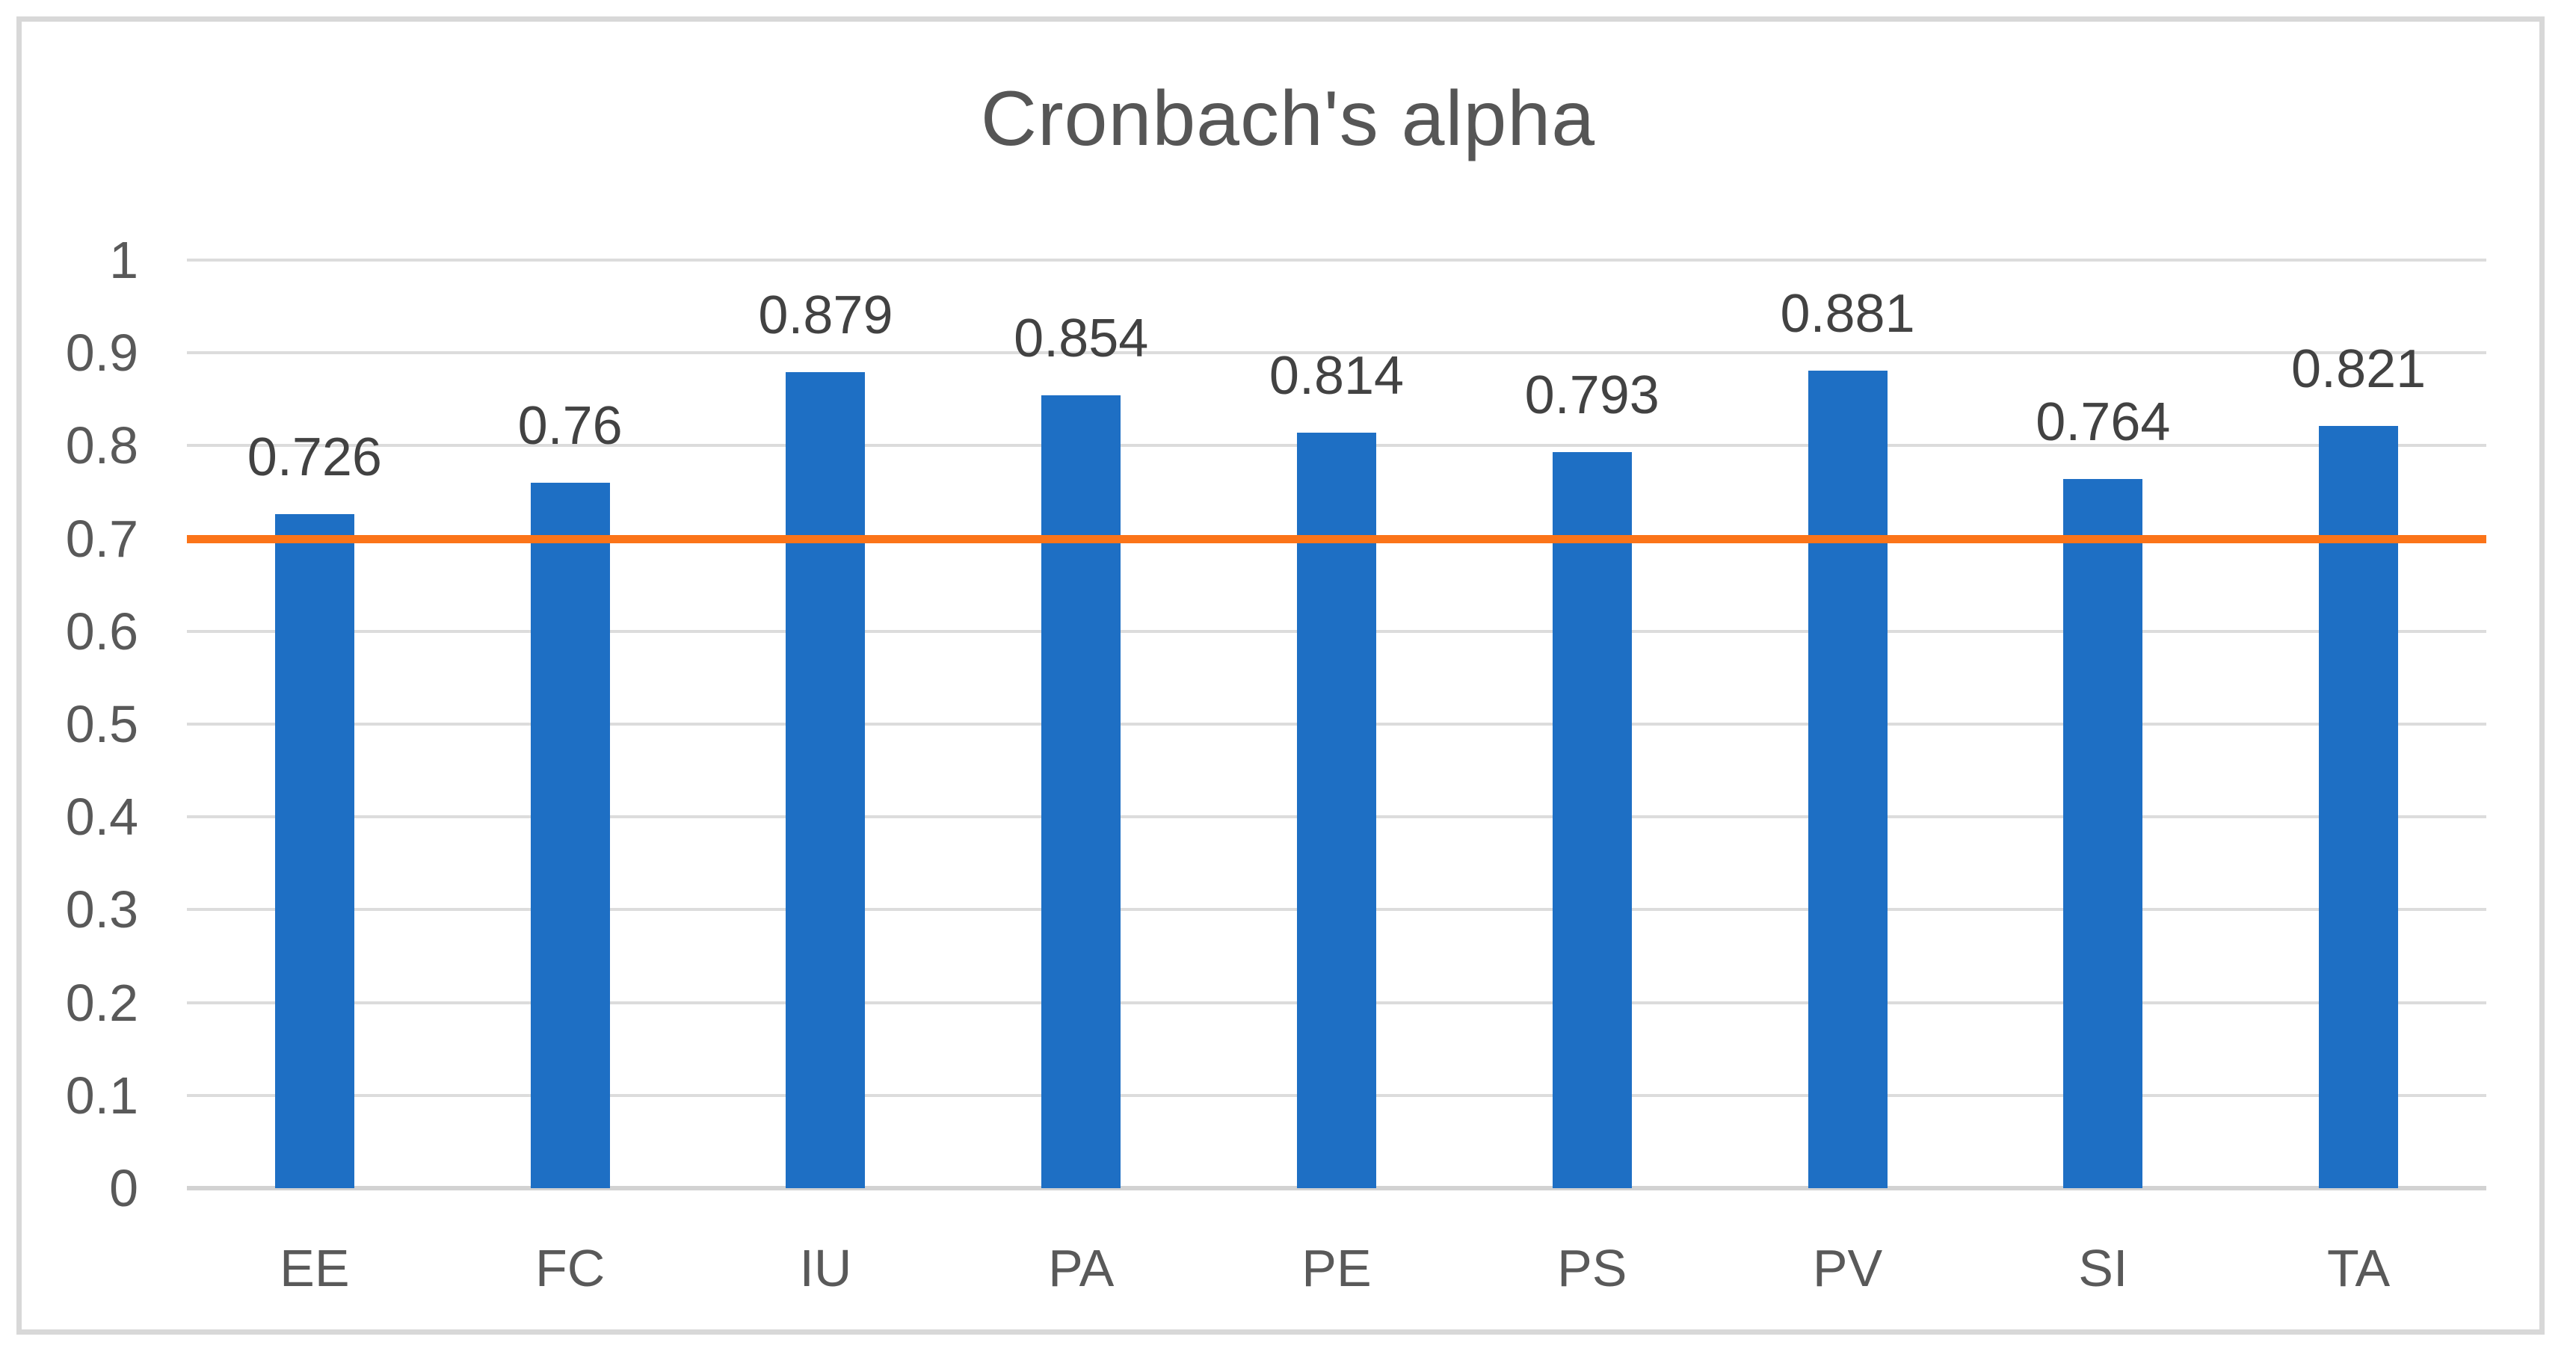 Image resolution: width=2576 pixels, height=1372 pixels. Describe the element at coordinates (2103, 834) in the screenshot. I see `bar-si` at that location.